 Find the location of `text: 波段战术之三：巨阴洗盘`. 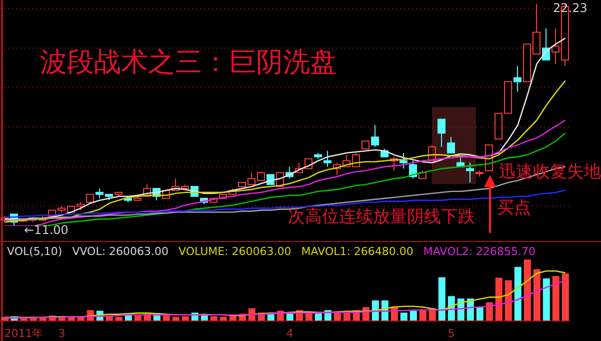

text: 波段战术之三：巨阴洗盘 is located at coordinates (188, 63).